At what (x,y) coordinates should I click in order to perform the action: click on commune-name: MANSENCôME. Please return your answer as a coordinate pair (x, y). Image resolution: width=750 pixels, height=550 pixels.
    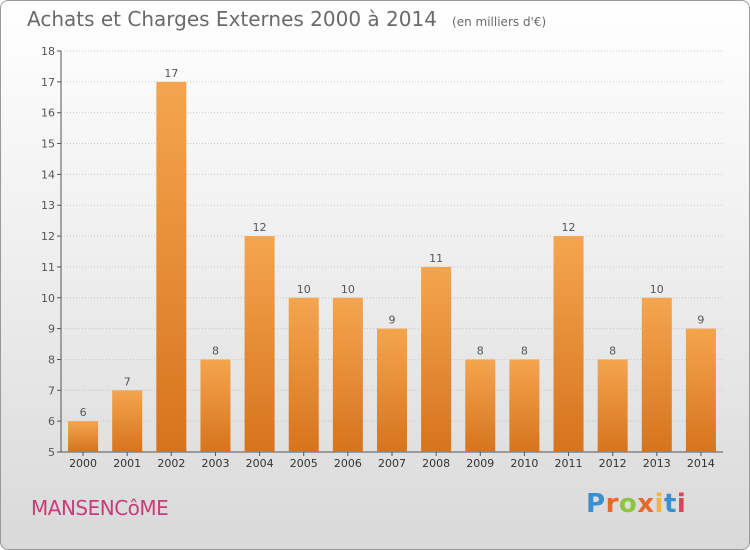
    Looking at the image, I should click on (100, 508).